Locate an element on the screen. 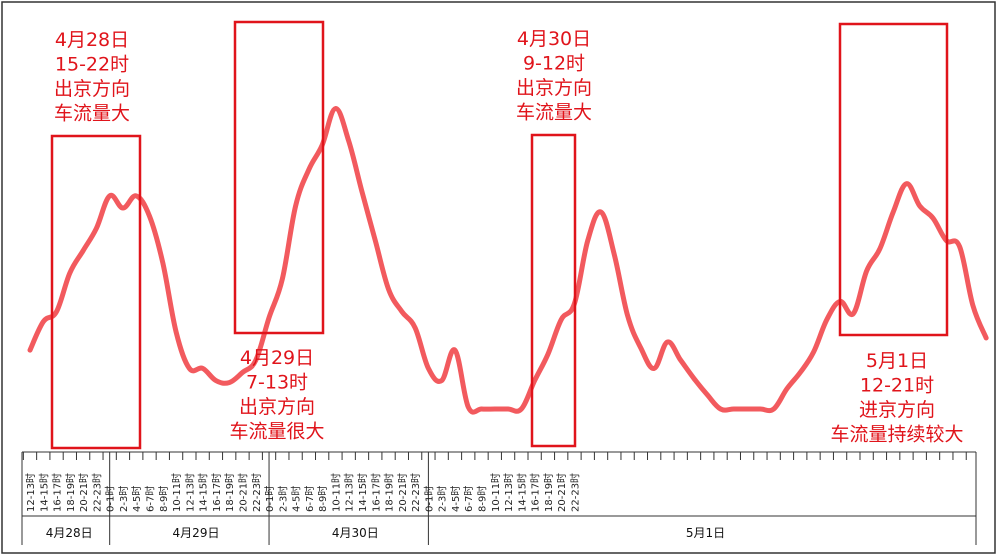 This screenshot has height=556, width=997. annotation-3-line: 车流量大 is located at coordinates (554, 113).